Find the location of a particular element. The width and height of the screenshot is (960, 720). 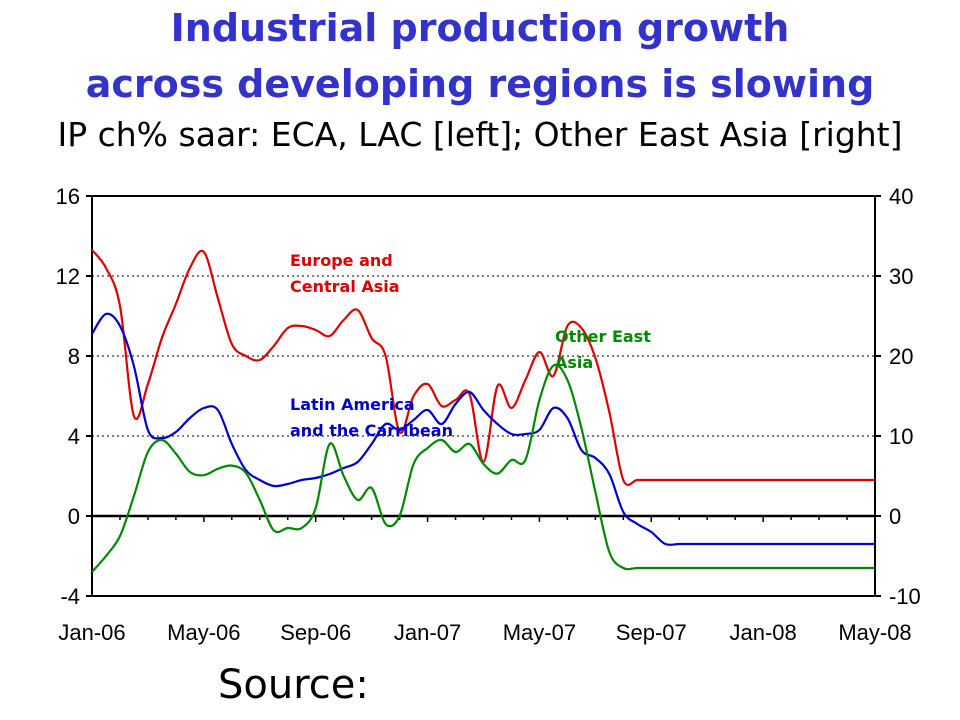

x-axis-tick-label: May-07 is located at coordinates (539, 632).